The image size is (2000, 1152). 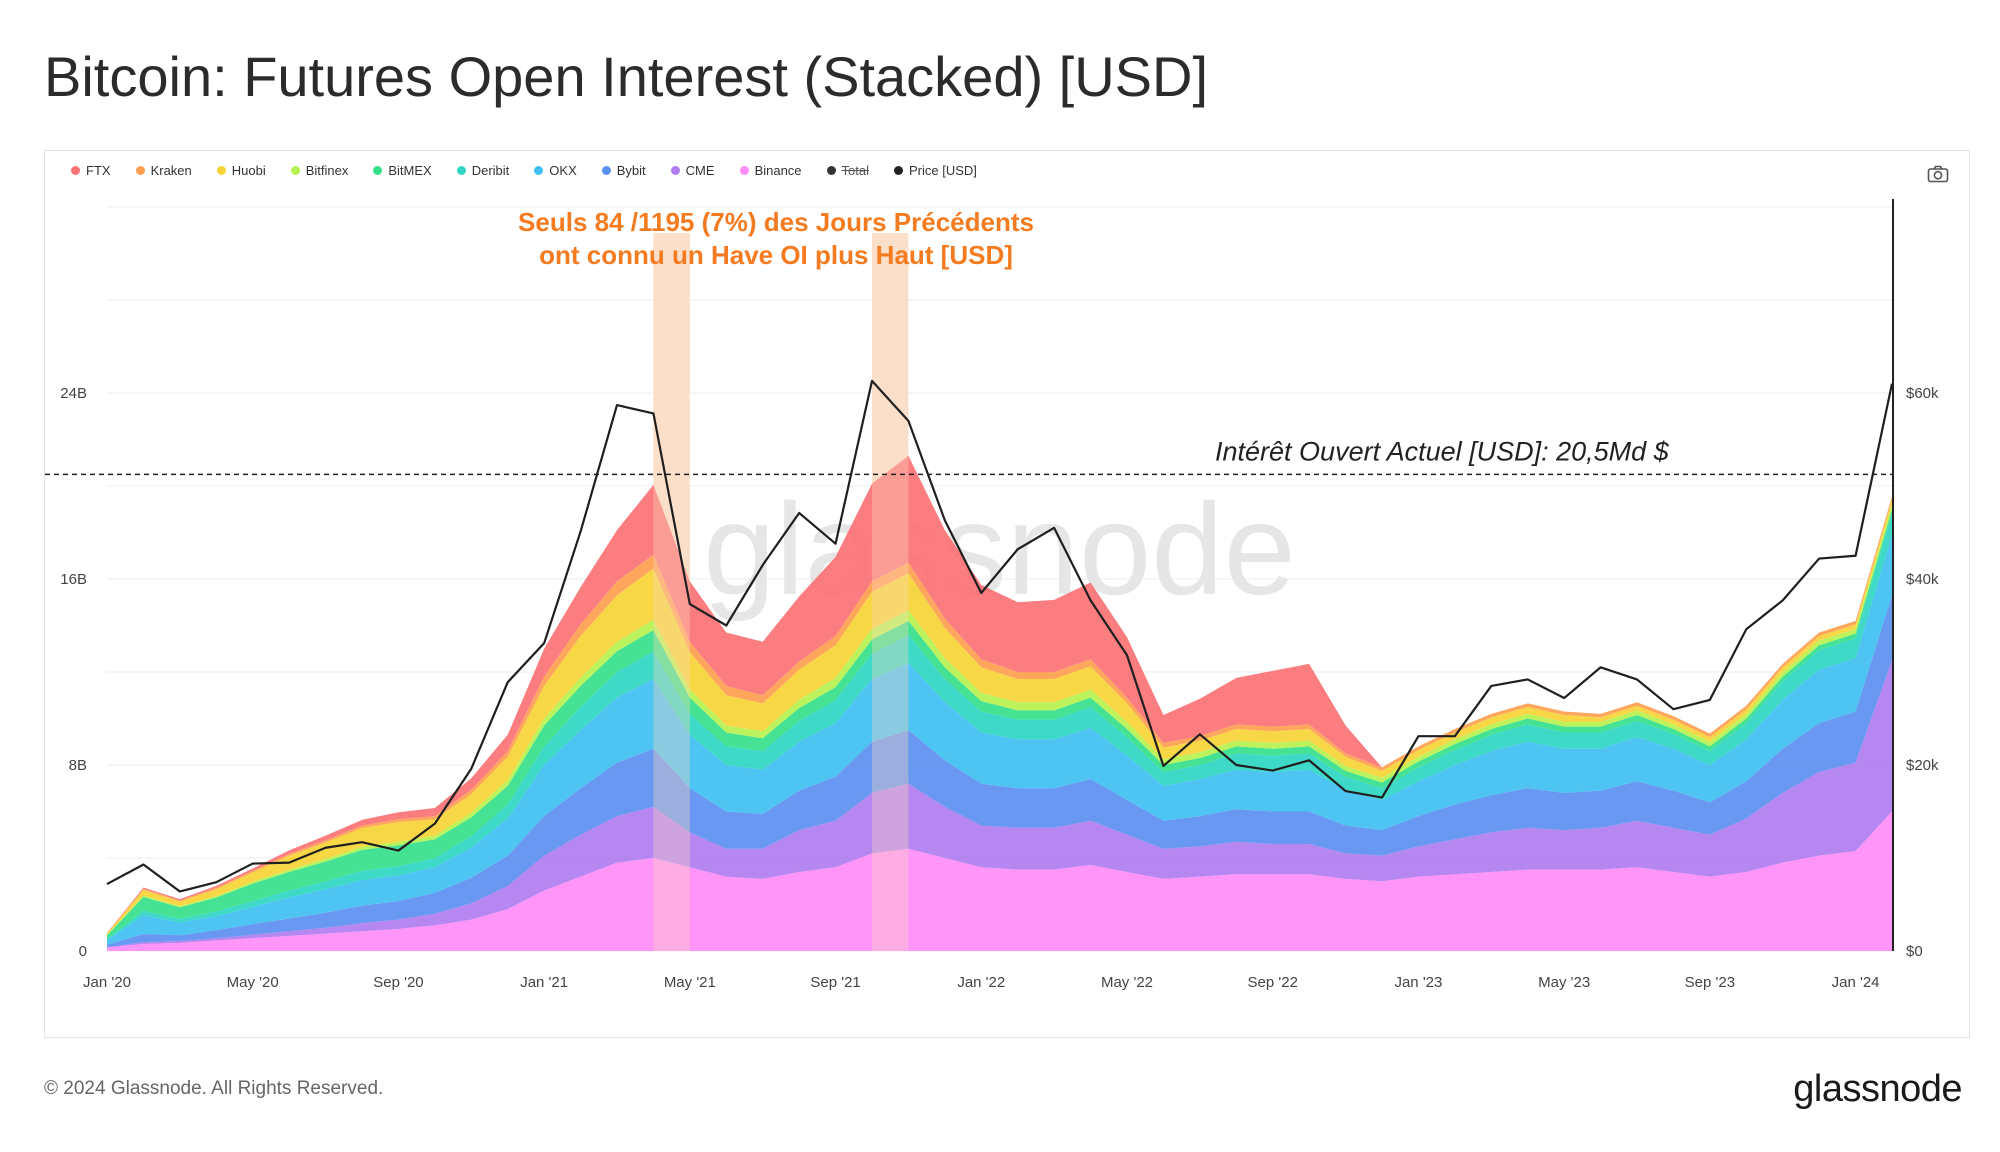 I want to click on legend-item-kraken: Kraken, so click(x=163, y=170).